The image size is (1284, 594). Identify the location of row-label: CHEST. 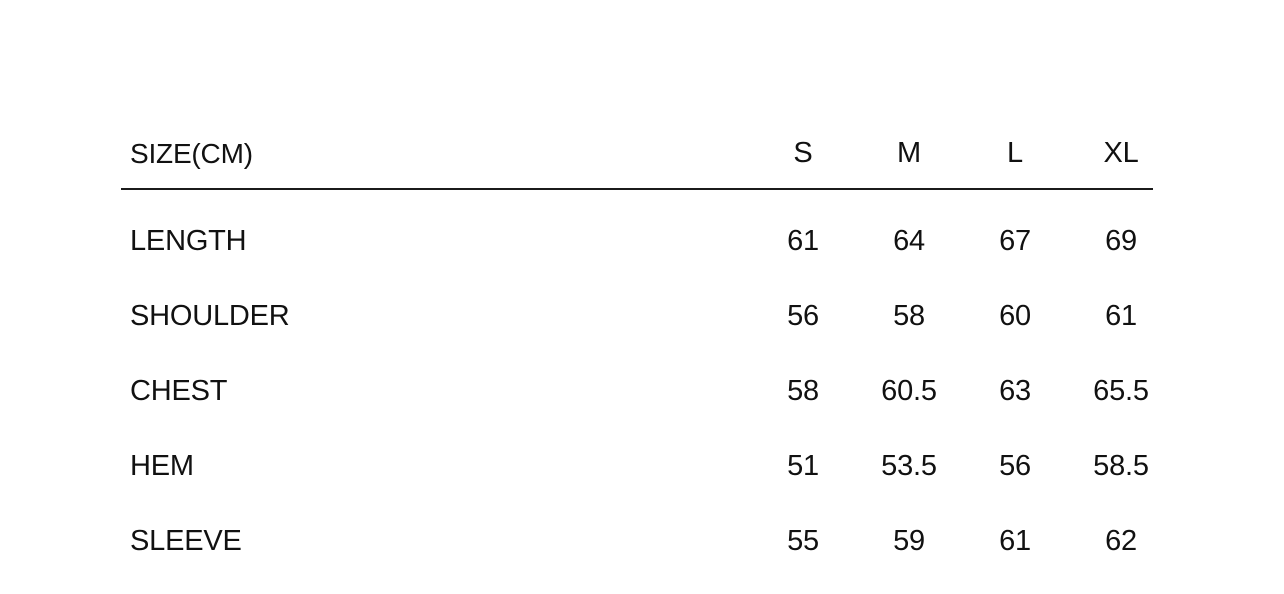
(179, 391).